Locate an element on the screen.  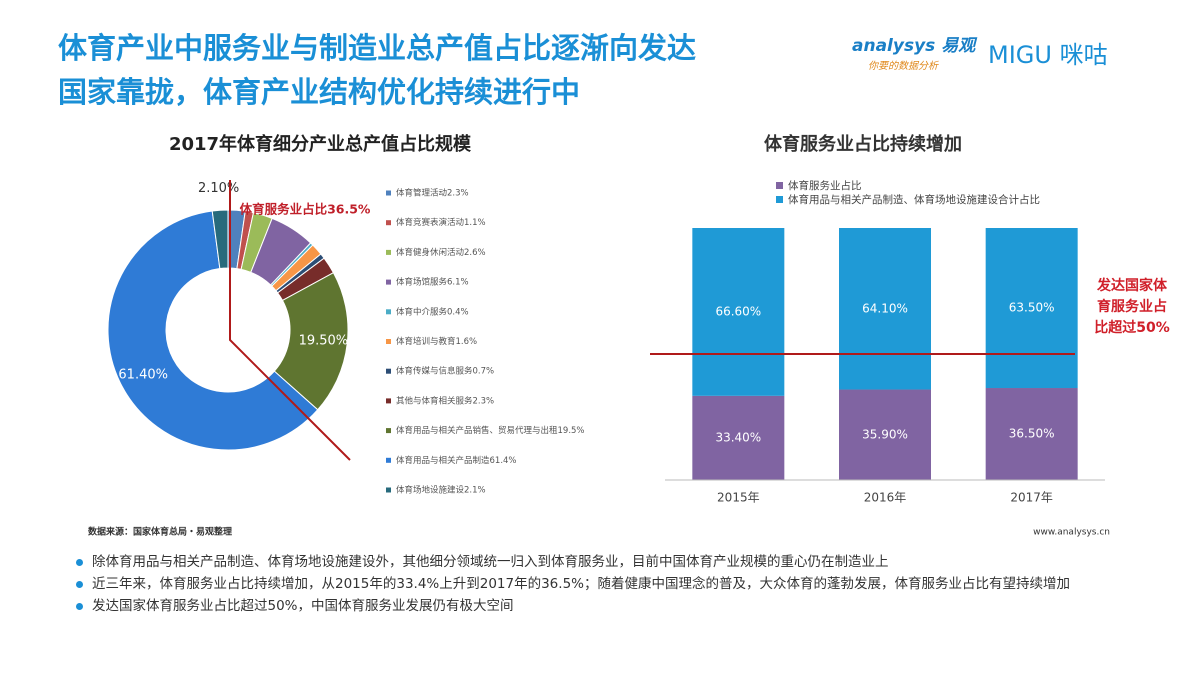
chart-title: 2017年体育细分产业总产值占比规模 is located at coordinates (320, 144).